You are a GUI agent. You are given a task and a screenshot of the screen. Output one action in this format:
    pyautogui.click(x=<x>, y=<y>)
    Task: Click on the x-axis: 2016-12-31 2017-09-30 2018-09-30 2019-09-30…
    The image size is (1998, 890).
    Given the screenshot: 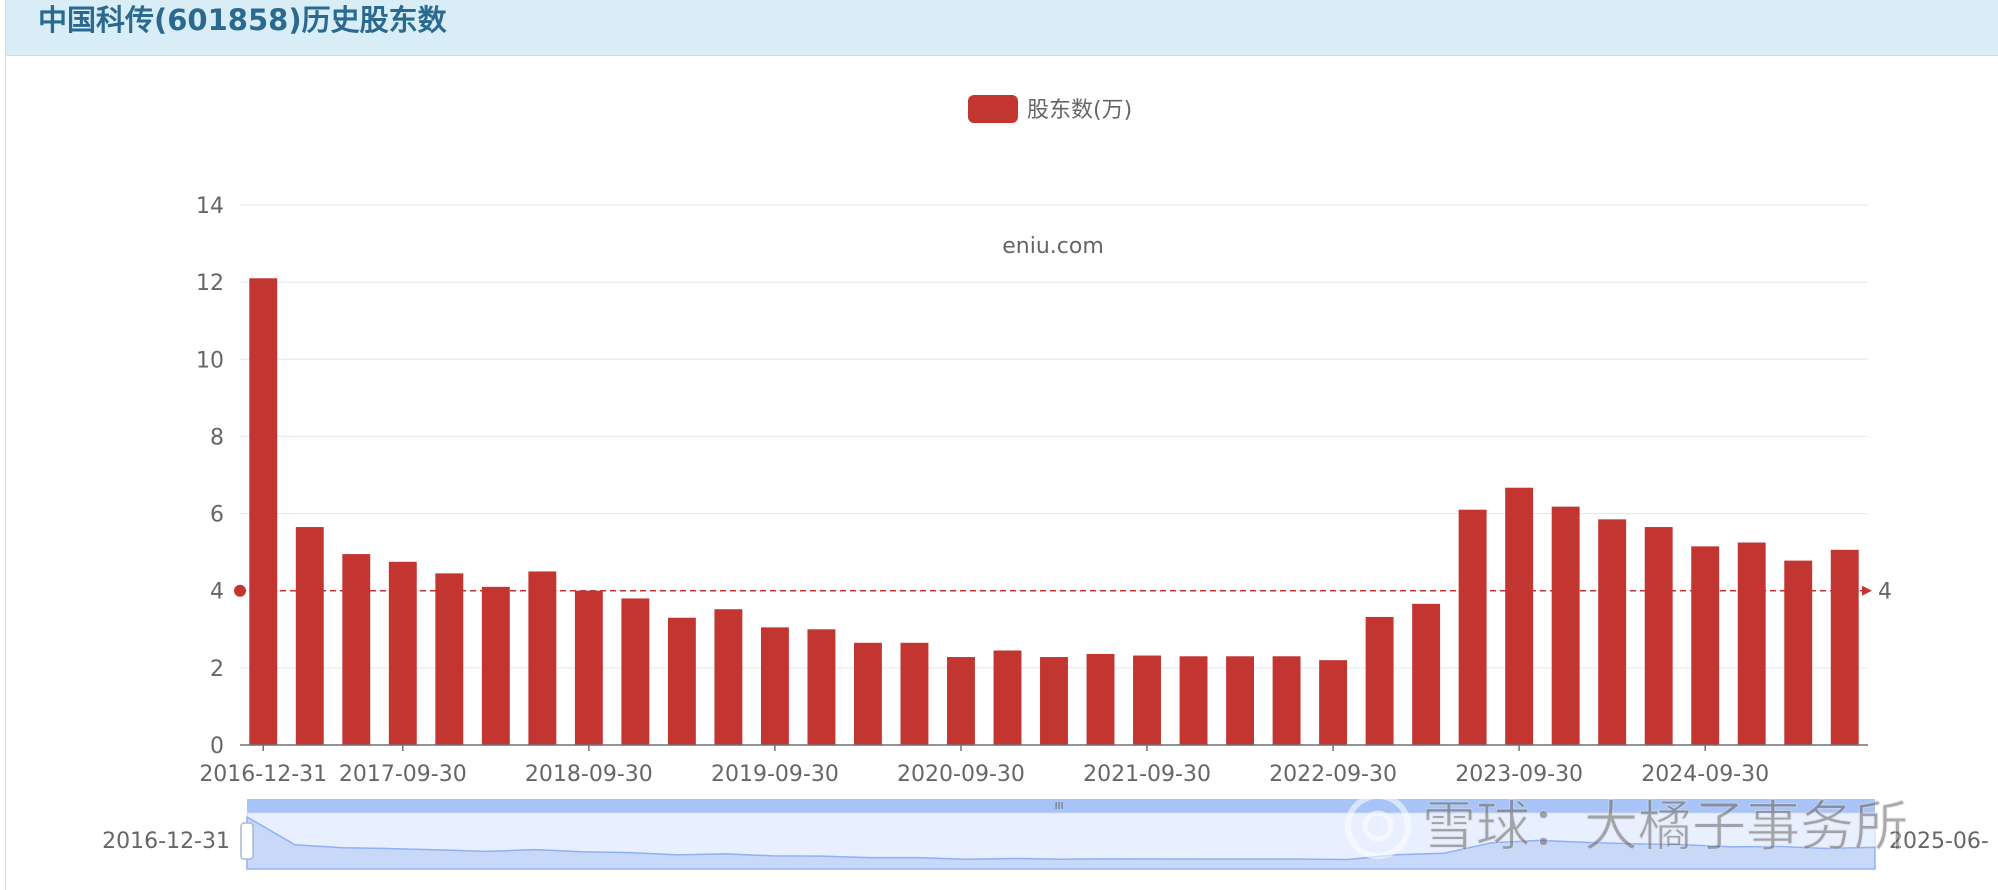 What is the action you would take?
    pyautogui.click(x=1033, y=765)
    